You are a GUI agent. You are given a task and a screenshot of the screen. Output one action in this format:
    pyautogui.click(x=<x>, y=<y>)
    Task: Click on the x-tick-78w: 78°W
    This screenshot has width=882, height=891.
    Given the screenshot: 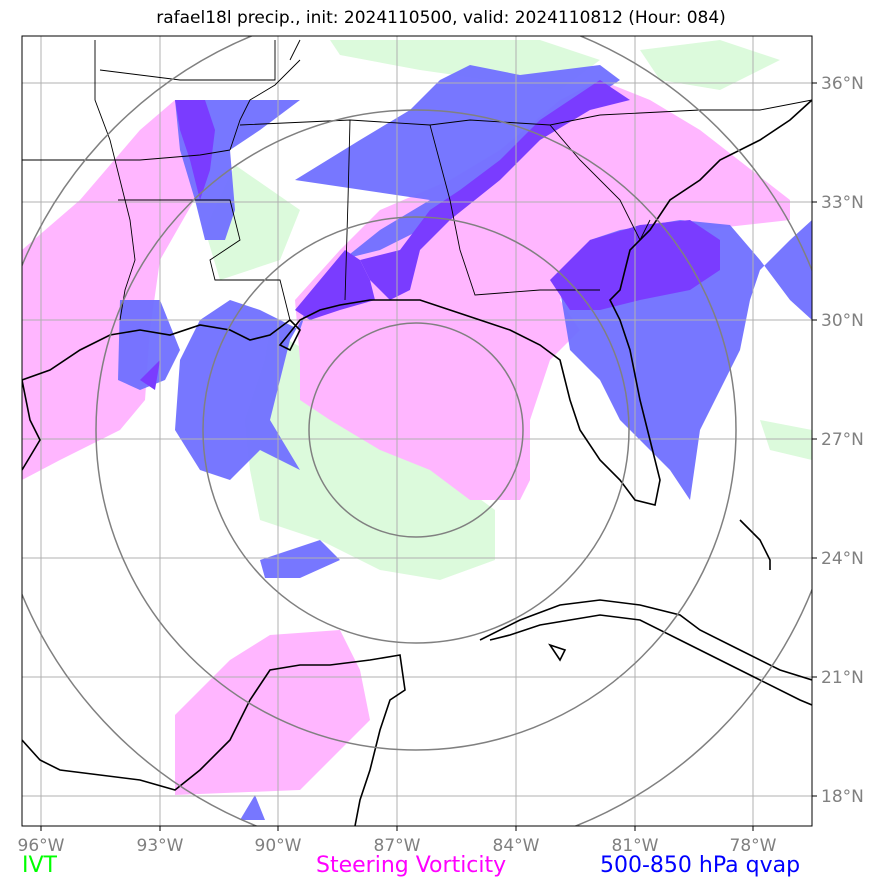 What is the action you would take?
    pyautogui.click(x=753, y=846)
    